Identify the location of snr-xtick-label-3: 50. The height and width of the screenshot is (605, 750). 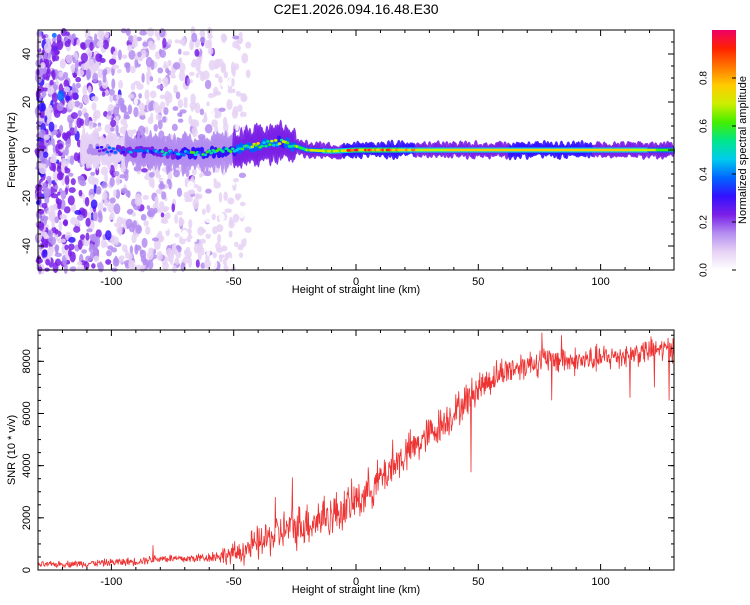
(478, 582).